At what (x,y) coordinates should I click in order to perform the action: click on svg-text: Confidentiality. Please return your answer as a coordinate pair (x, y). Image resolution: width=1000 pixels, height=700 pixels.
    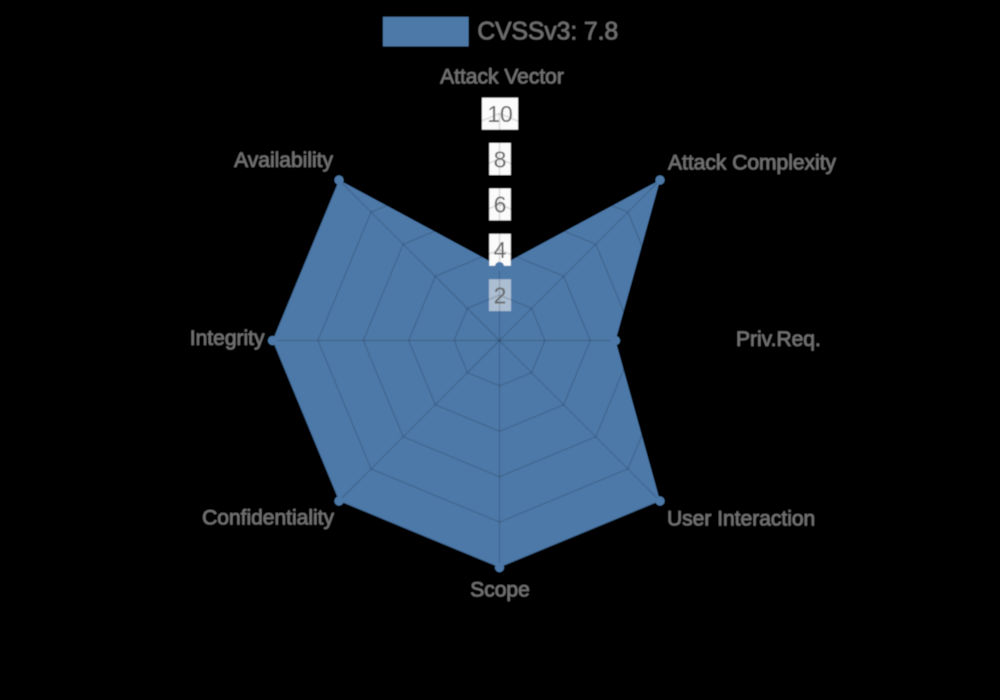
    Looking at the image, I should click on (268, 518).